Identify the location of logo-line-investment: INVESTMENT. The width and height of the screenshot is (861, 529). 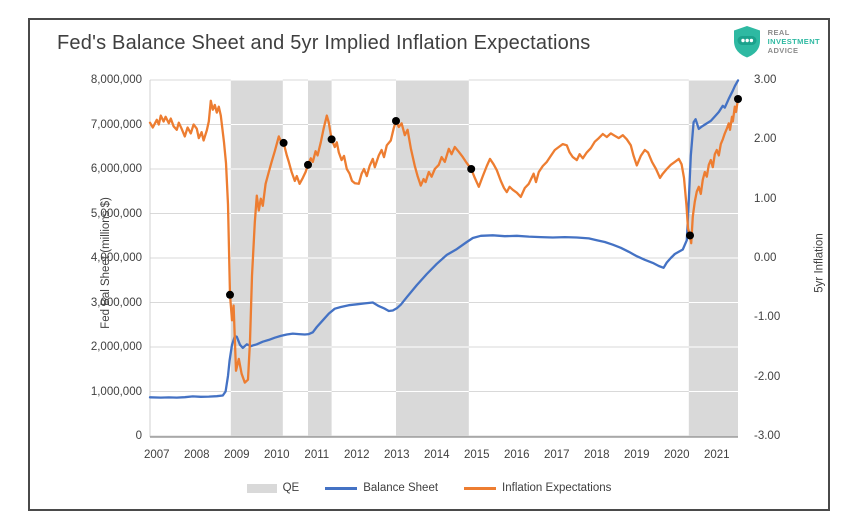
(793, 41).